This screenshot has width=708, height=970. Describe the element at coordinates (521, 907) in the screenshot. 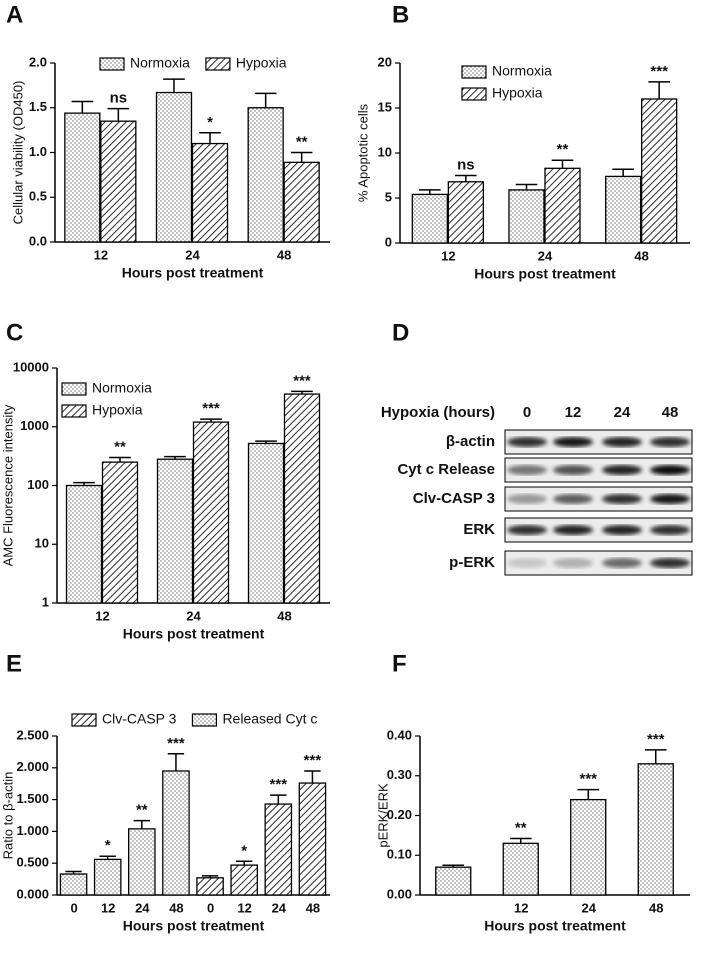

I see `x-tick-label: 12` at that location.